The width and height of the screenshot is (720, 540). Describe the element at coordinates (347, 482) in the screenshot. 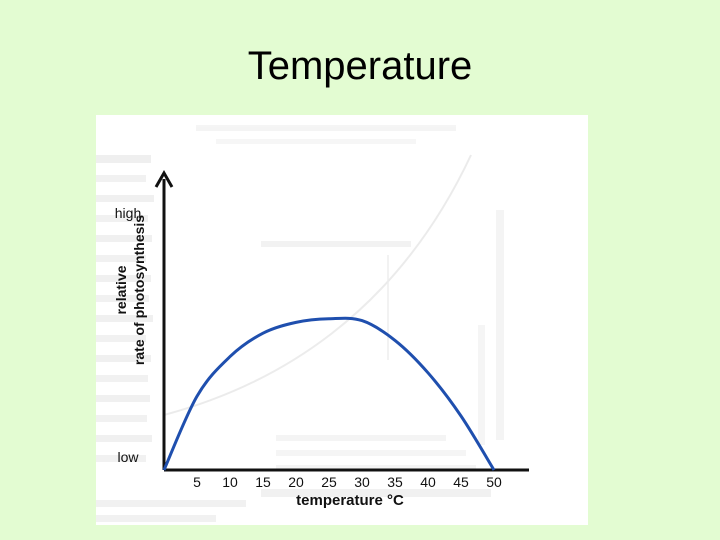

I see `x-tick-labels: 5 10 15 20 25 30 35 40 45 50` at that location.